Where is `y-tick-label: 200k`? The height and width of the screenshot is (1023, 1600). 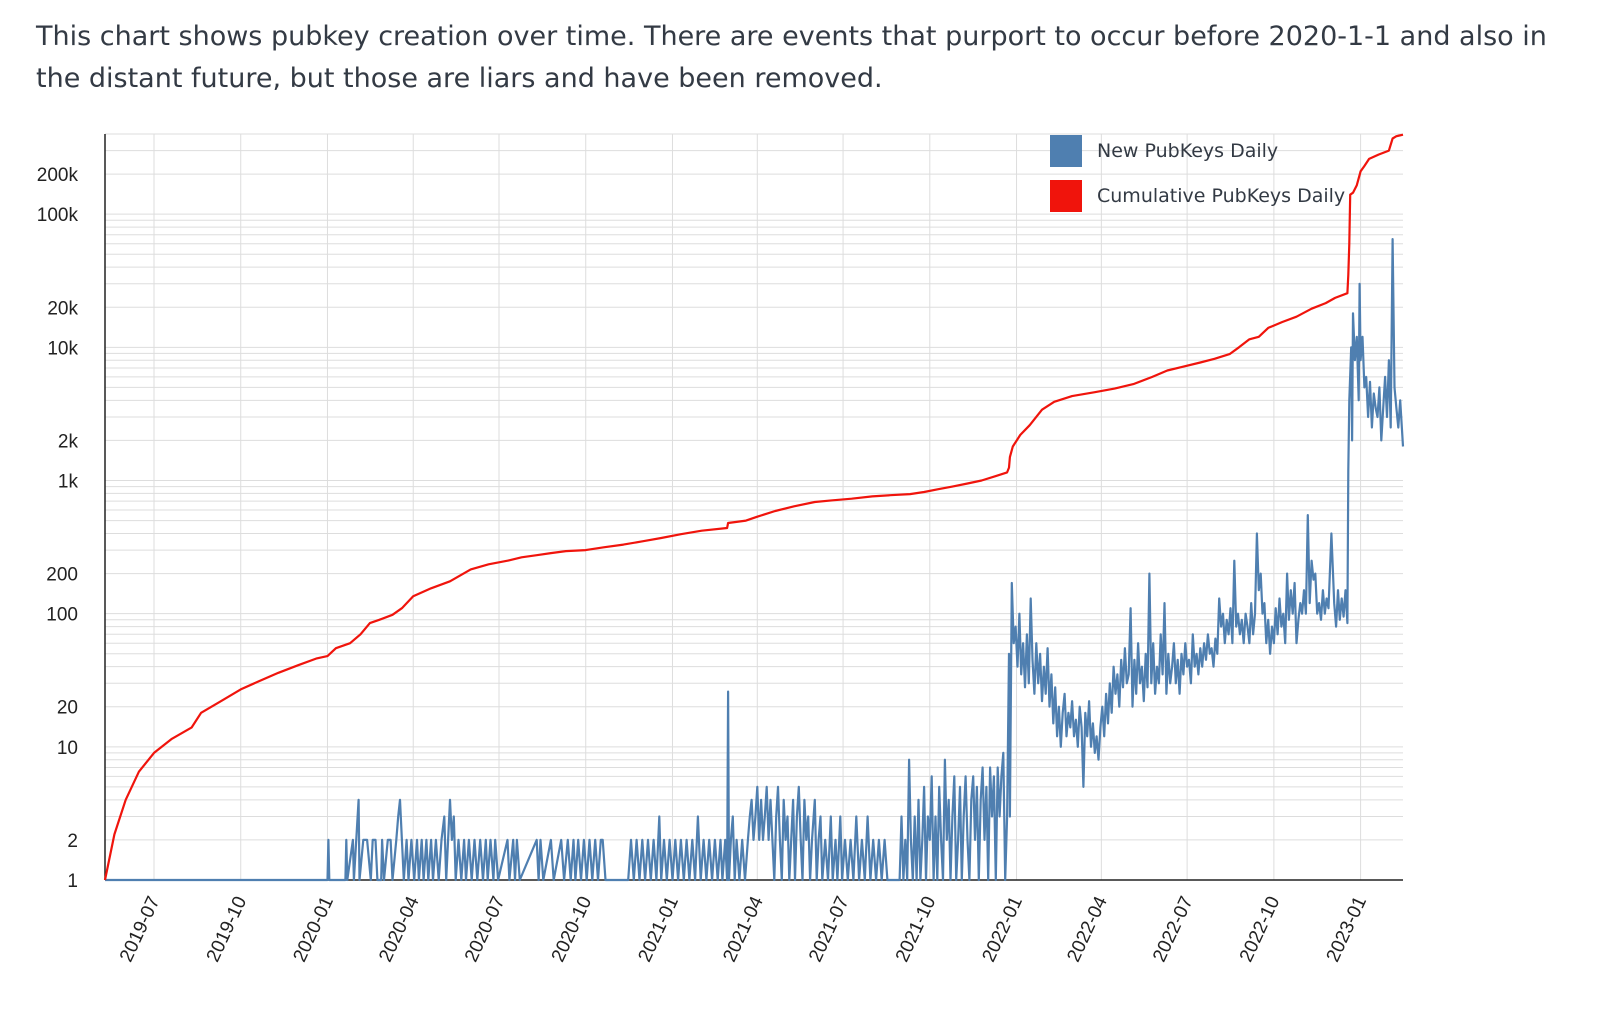 y-tick-label: 200k is located at coordinates (58, 175).